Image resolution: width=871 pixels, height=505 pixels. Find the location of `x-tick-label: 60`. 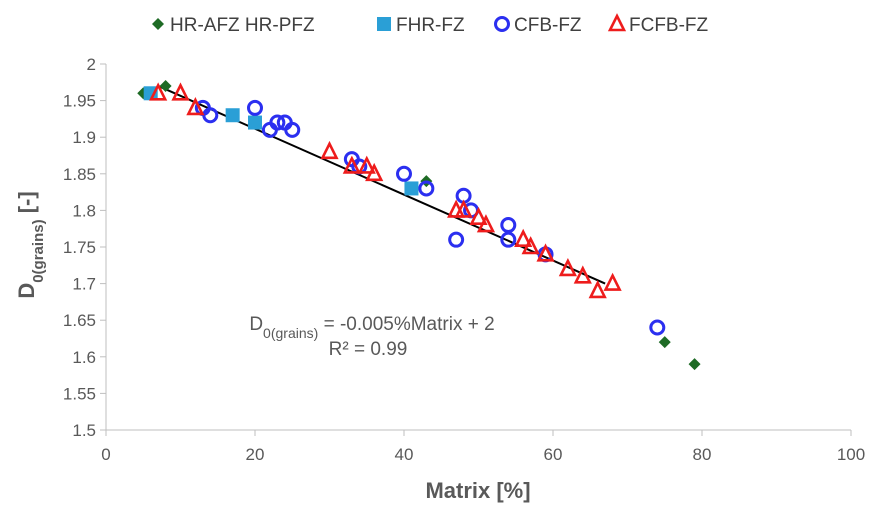

x-tick-label: 60 is located at coordinates (553, 454).